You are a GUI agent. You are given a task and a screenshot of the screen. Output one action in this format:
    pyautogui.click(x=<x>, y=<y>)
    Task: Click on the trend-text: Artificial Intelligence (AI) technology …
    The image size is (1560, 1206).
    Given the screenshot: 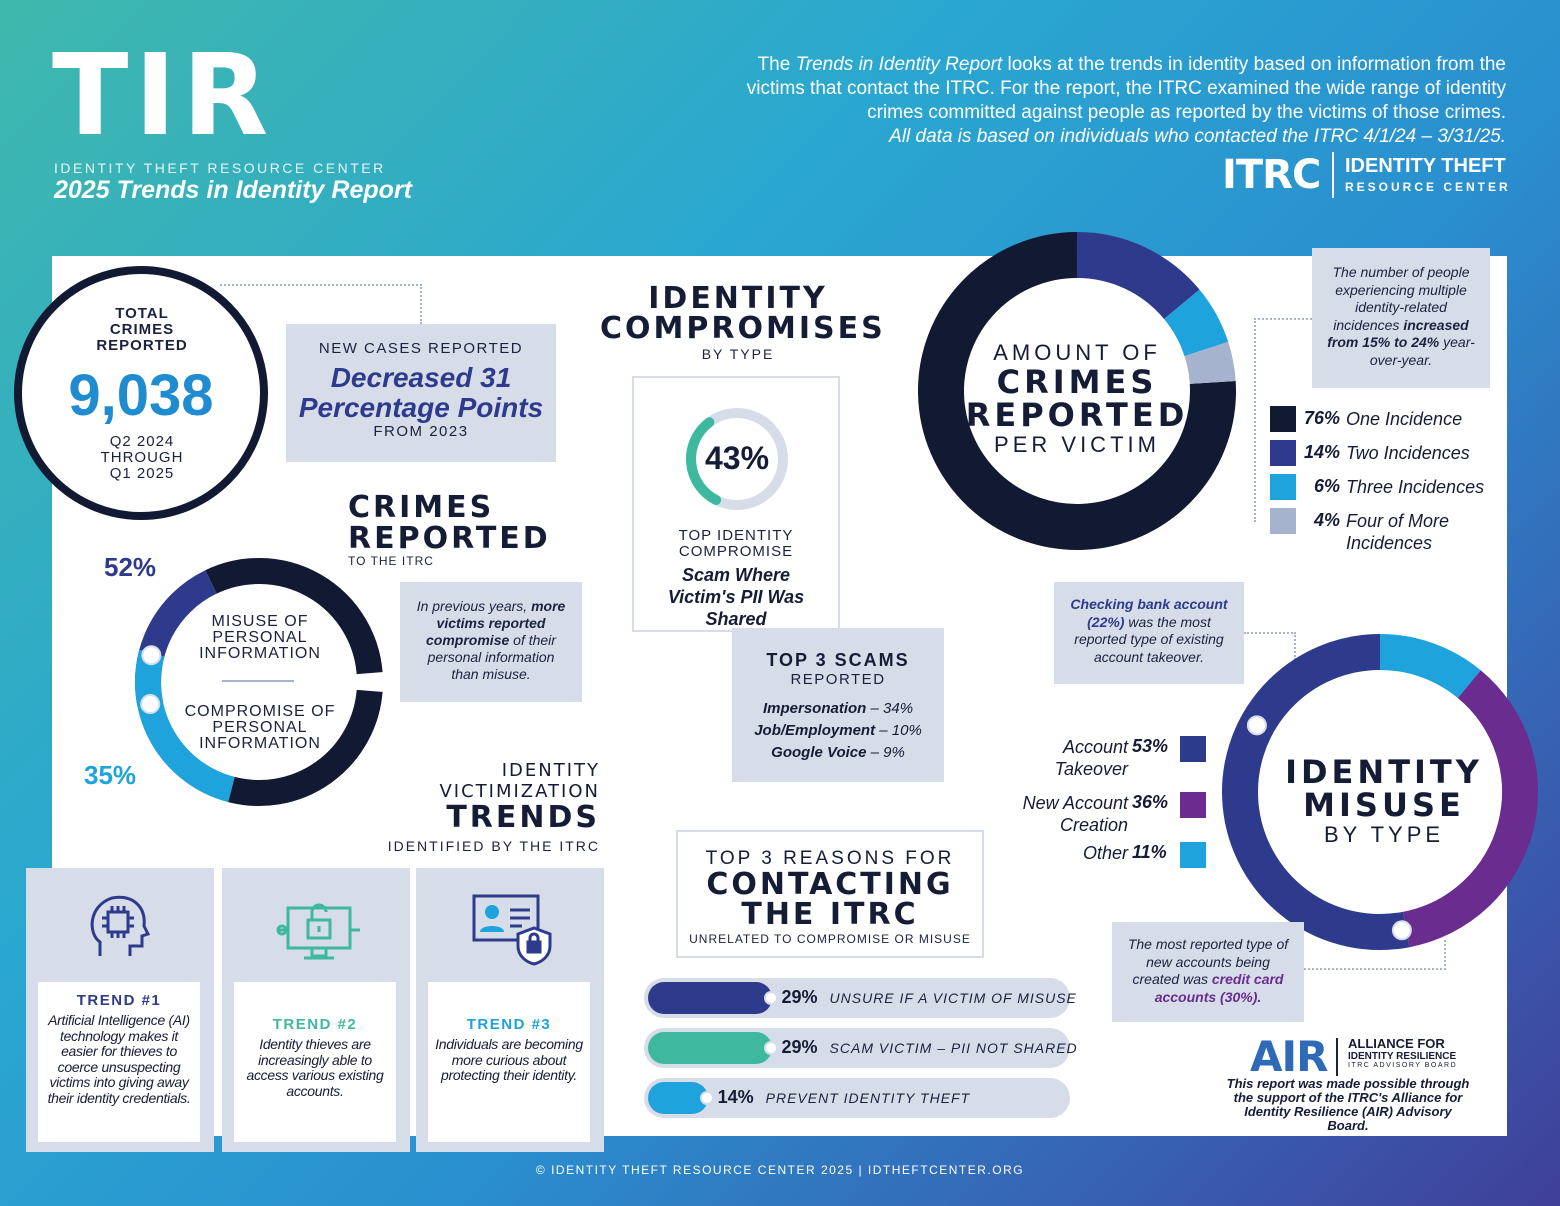 What is the action you would take?
    pyautogui.click(x=119, y=1059)
    